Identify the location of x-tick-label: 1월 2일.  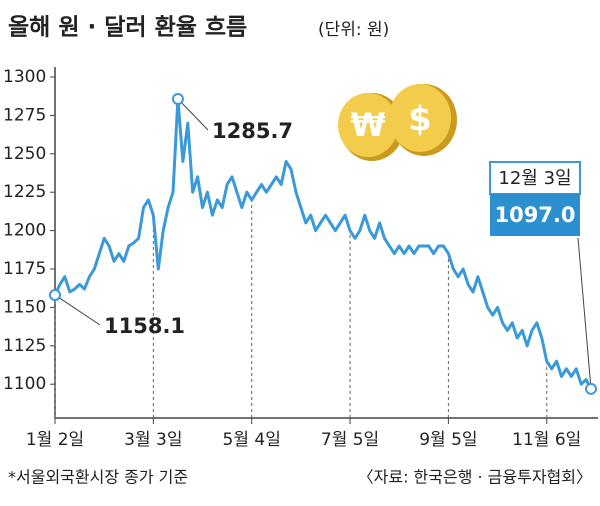
(55, 440).